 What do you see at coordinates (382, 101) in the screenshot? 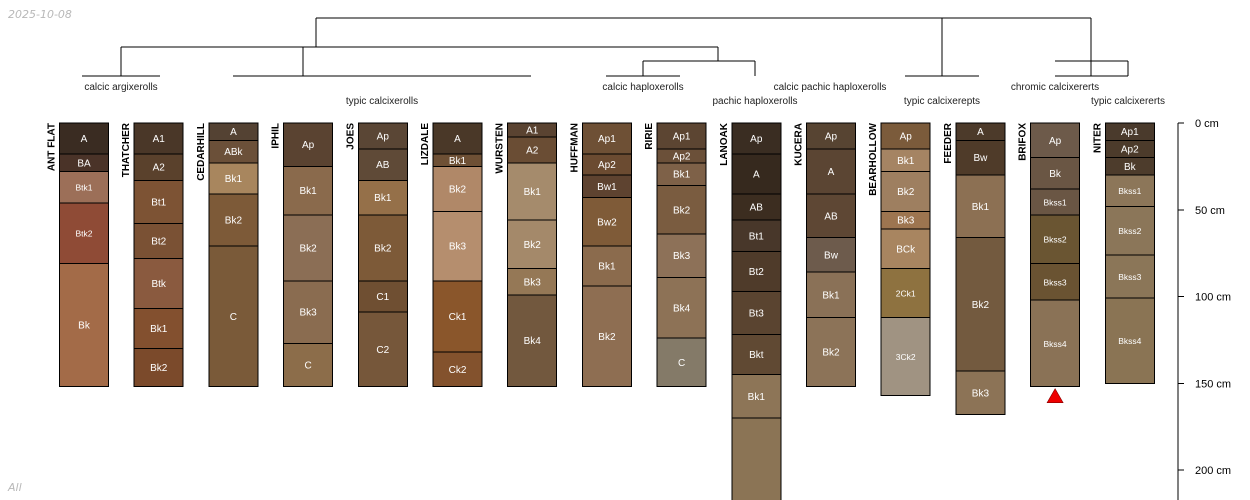
I see `group-label-typic-calcixerolls: typic calcixerolls` at bounding box center [382, 101].